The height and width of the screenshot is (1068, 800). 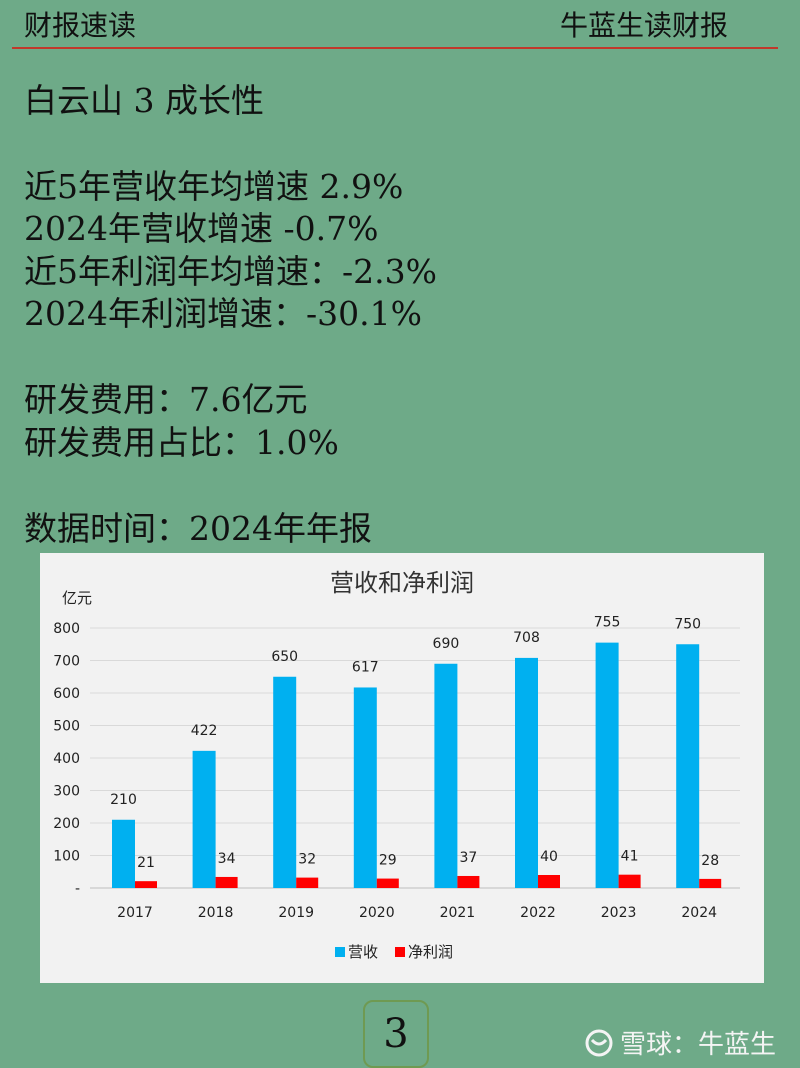 What do you see at coordinates (697, 1045) in the screenshot?
I see `watermark-text: 雪球：牛蓝生` at bounding box center [697, 1045].